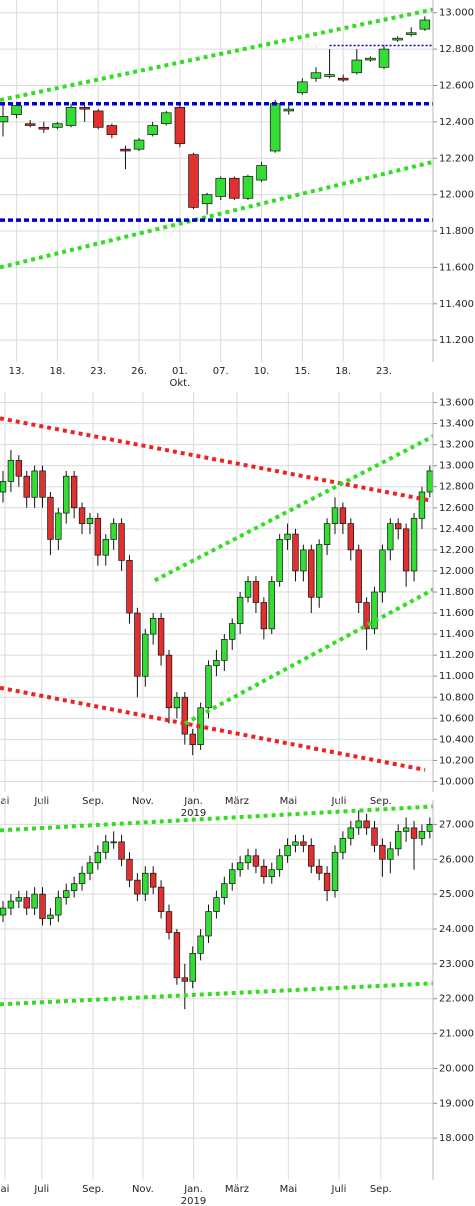  I want to click on y-tick-label: 13.200, so click(456, 445).